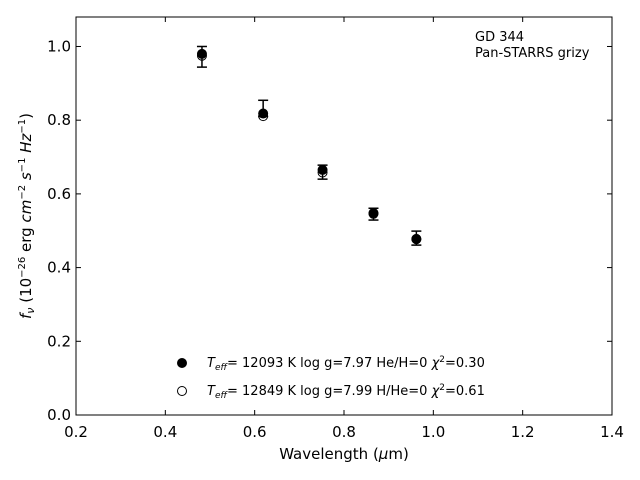 This screenshot has height=480, width=640. Describe the element at coordinates (59, 415) in the screenshot. I see `y-tick-label: 0.0` at that location.